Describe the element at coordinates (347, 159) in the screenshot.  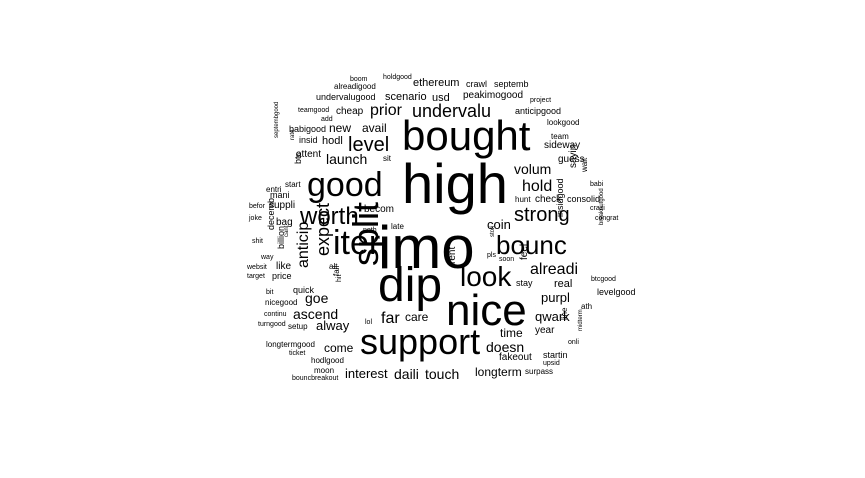
I see `word-launch: launch` at that location.